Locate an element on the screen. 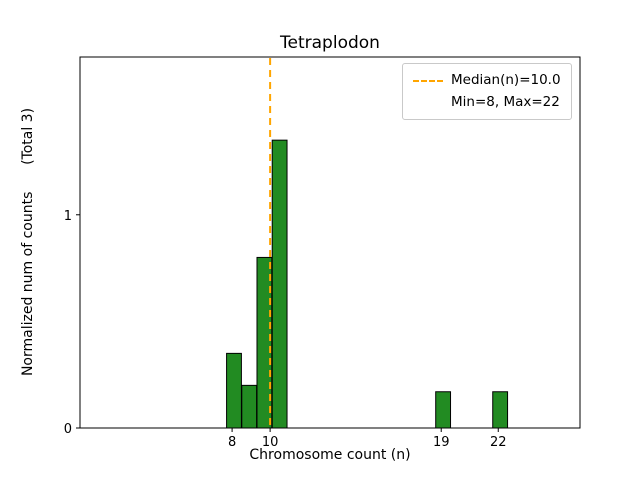 This screenshot has height=480, width=640. x-tick-label: 19 is located at coordinates (441, 442).